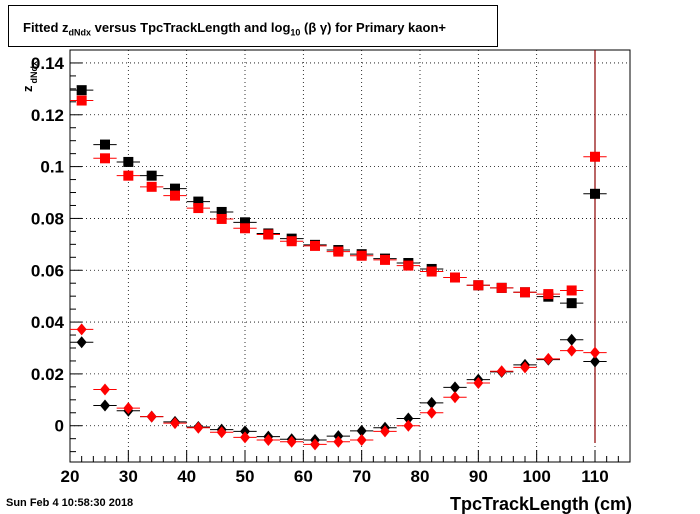 This screenshot has height=514, width=700. Describe the element at coordinates (191, 27) in the screenshot. I see `title-middle: versus TpcTrackLength and log` at that location.